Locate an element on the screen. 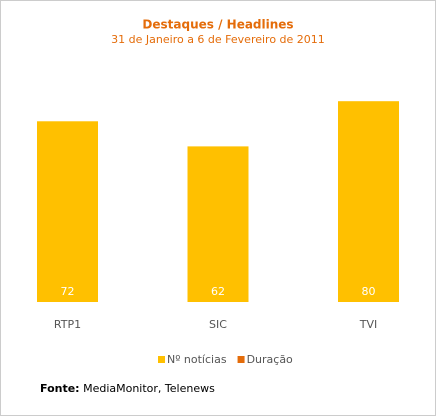 The image size is (436, 416). source-label: Fonte: is located at coordinates (60, 388).